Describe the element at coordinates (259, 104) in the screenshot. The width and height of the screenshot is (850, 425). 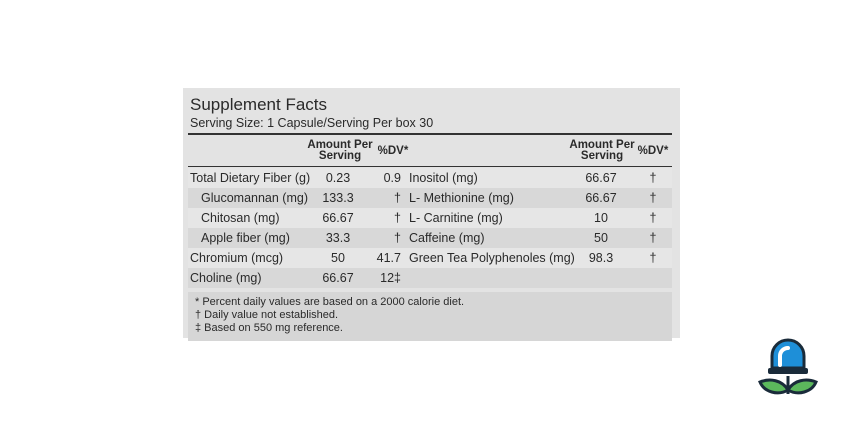
I see `title: Supplement Facts` at that location.